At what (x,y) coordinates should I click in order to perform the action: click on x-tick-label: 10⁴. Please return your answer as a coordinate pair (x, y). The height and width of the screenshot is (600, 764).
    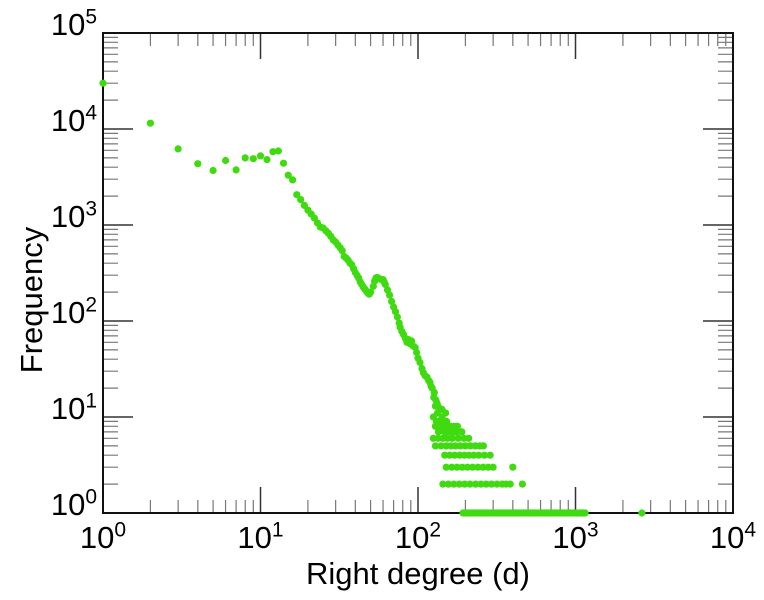
    Looking at the image, I should click on (733, 536).